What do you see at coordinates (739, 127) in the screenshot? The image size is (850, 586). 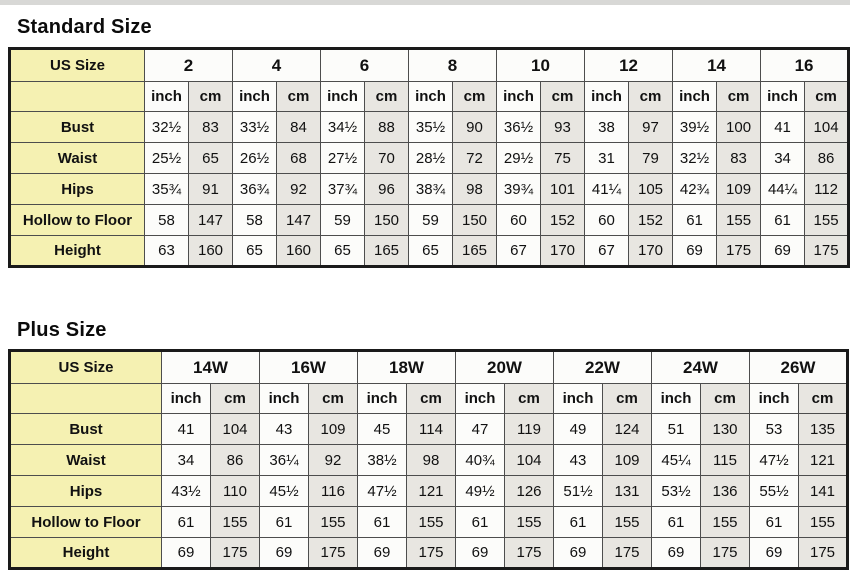 I see `cm-value-cell: 100` at bounding box center [739, 127].